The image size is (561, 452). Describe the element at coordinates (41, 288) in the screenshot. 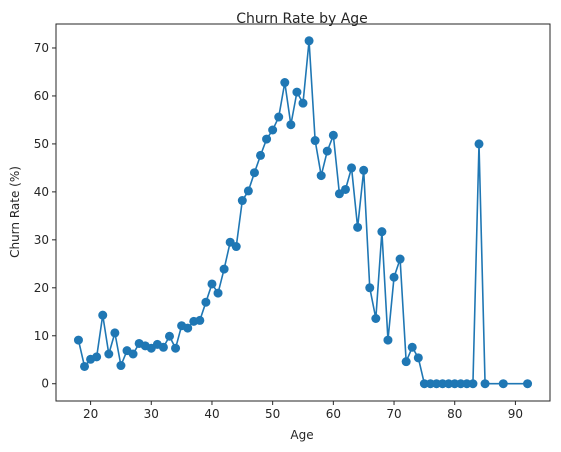

I see `y-tick-label: 20` at that location.